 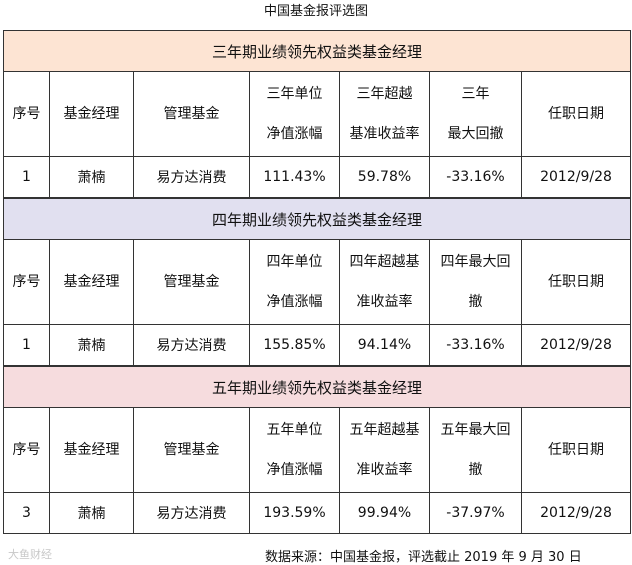 I want to click on cell-nav-growth: 155.85%, so click(x=294, y=345).